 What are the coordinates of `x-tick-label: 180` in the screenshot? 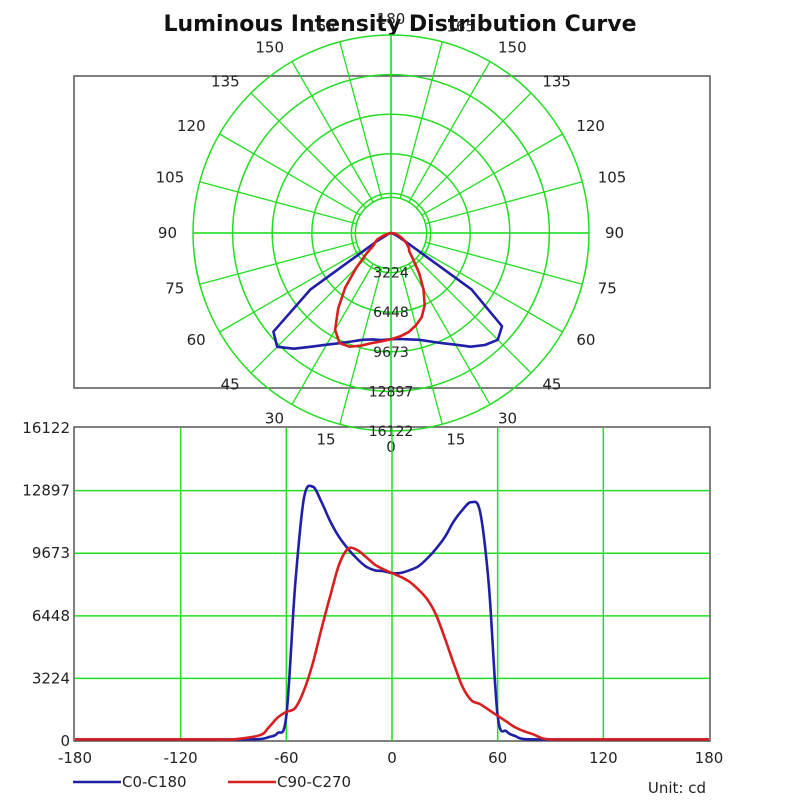 It's located at (709, 758).